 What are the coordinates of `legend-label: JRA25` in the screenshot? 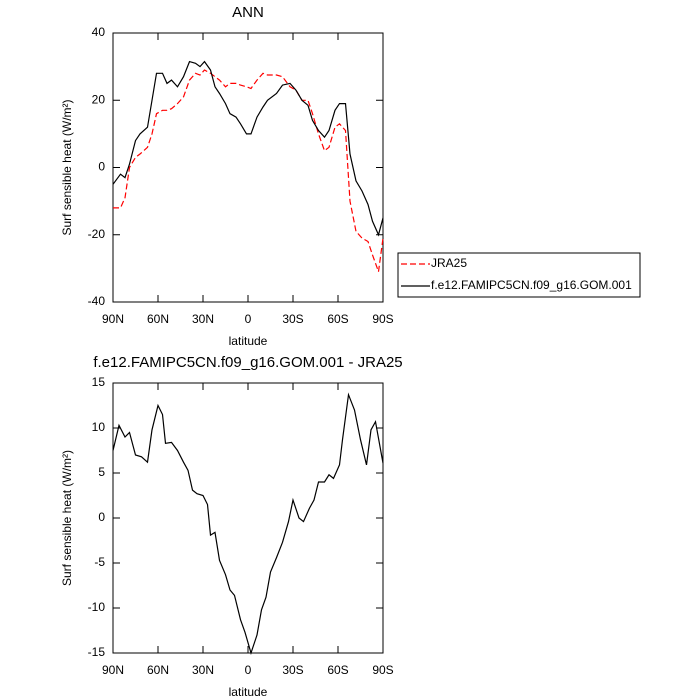 It's located at (449, 263).